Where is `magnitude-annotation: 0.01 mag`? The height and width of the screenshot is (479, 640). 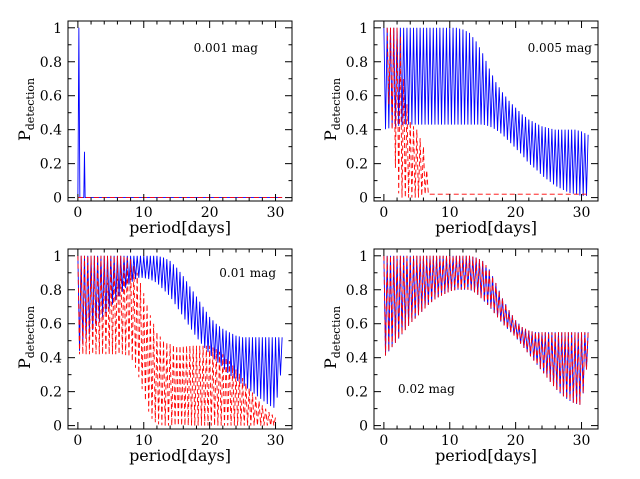
magnitude-annotation: 0.01 mag is located at coordinates (247, 273).